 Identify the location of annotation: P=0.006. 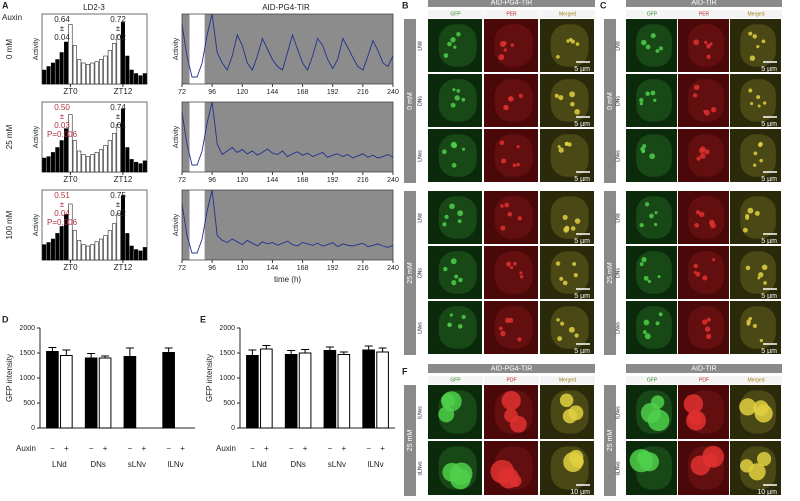
(62, 222).